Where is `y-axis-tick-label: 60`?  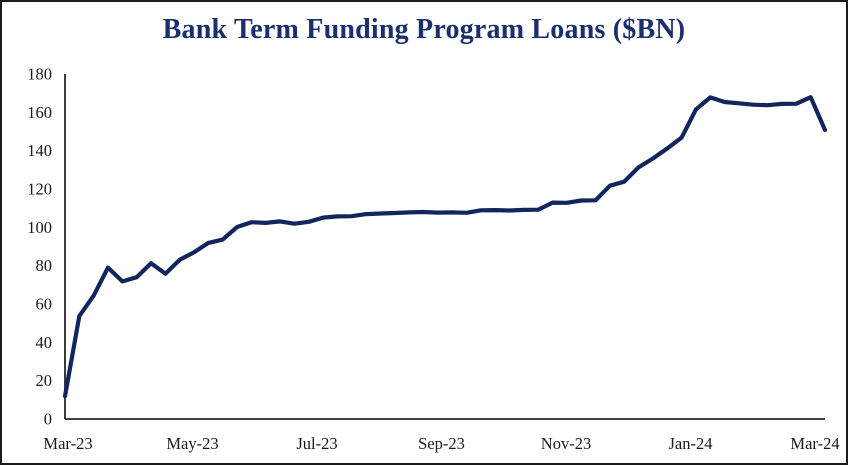
y-axis-tick-label: 60 is located at coordinates (44, 304).